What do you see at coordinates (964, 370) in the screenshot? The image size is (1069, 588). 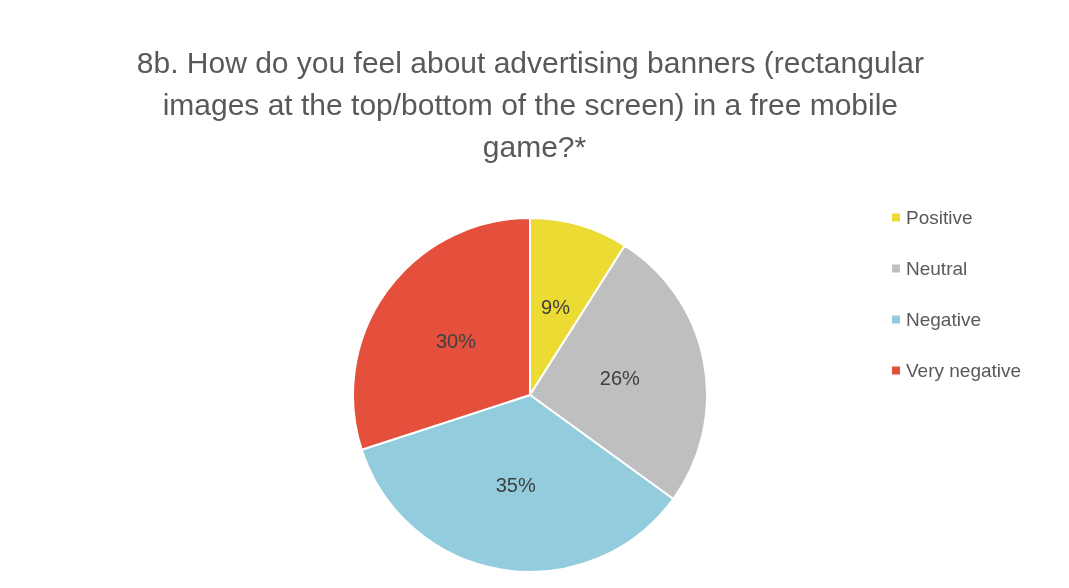 I see `legend-label: Very negative` at bounding box center [964, 370].